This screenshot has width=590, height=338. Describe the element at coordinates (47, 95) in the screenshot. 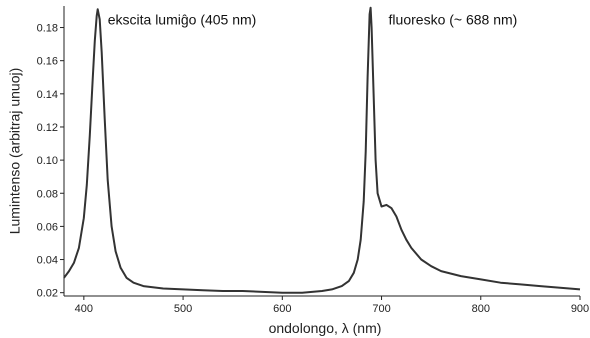

I see `y-tick-label: 0.14` at that location.